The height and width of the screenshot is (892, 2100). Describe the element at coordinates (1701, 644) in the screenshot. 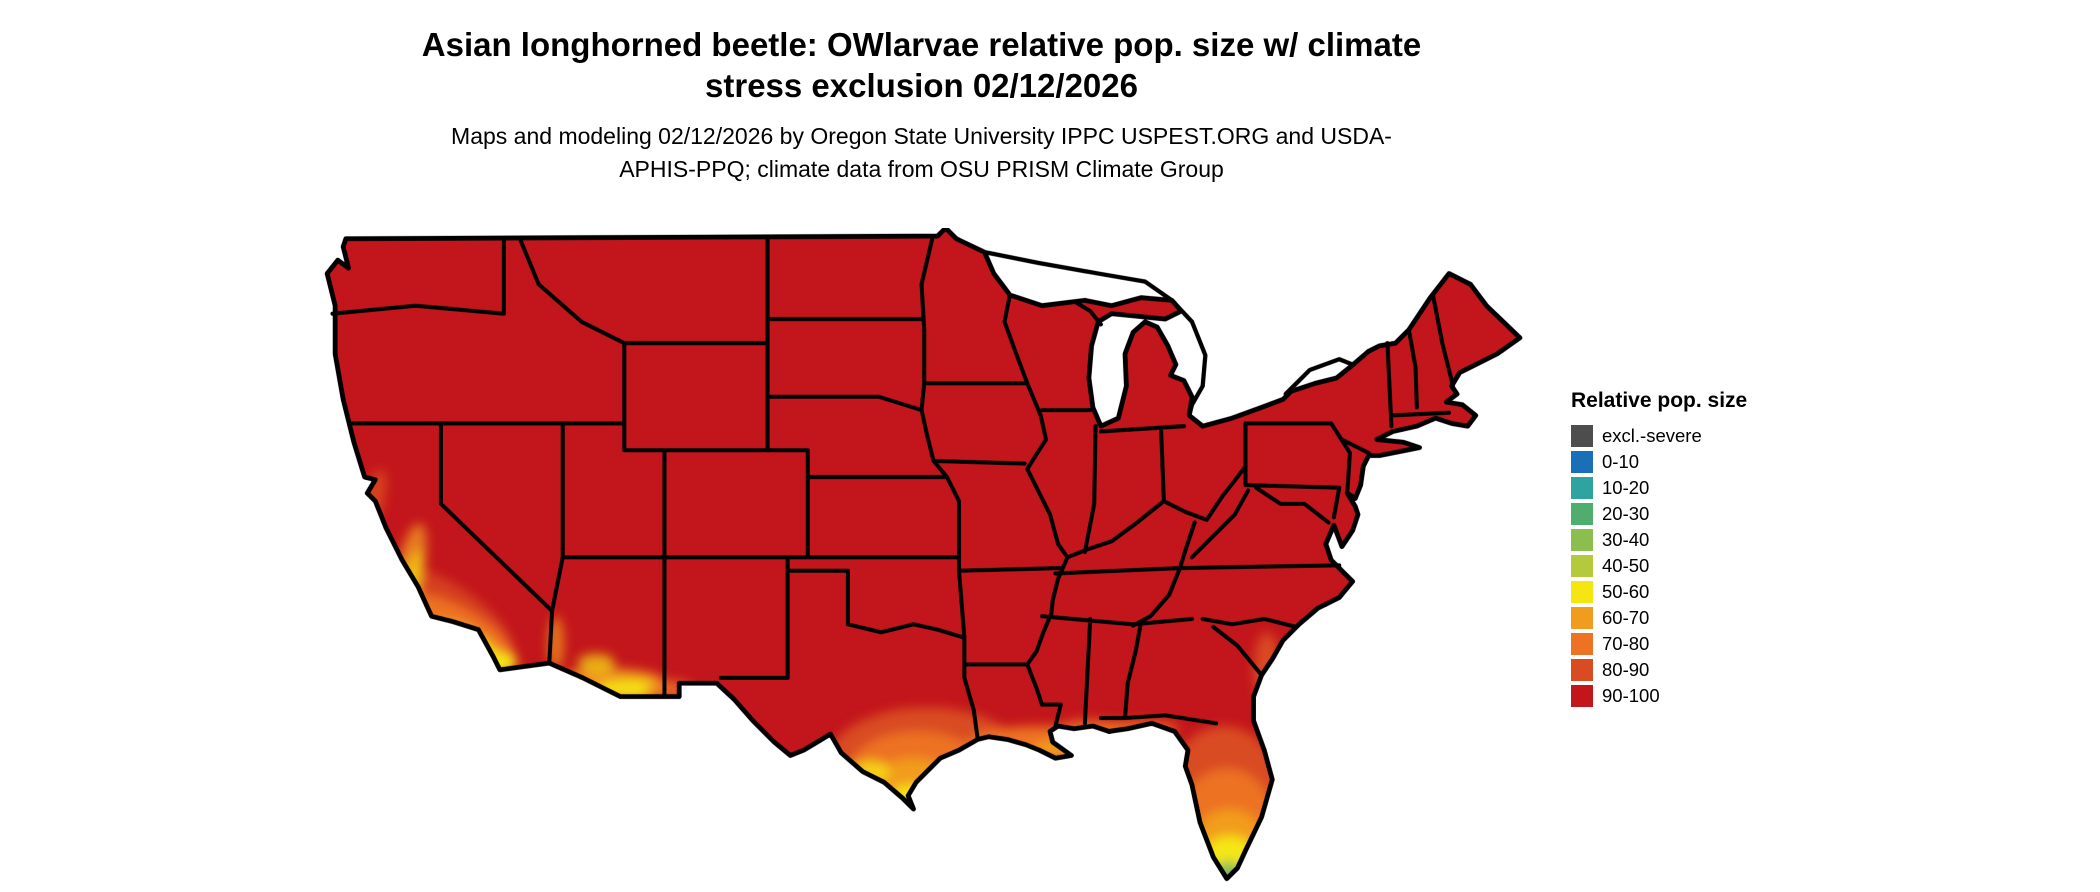

I see `legend-row: 70-80` at that location.